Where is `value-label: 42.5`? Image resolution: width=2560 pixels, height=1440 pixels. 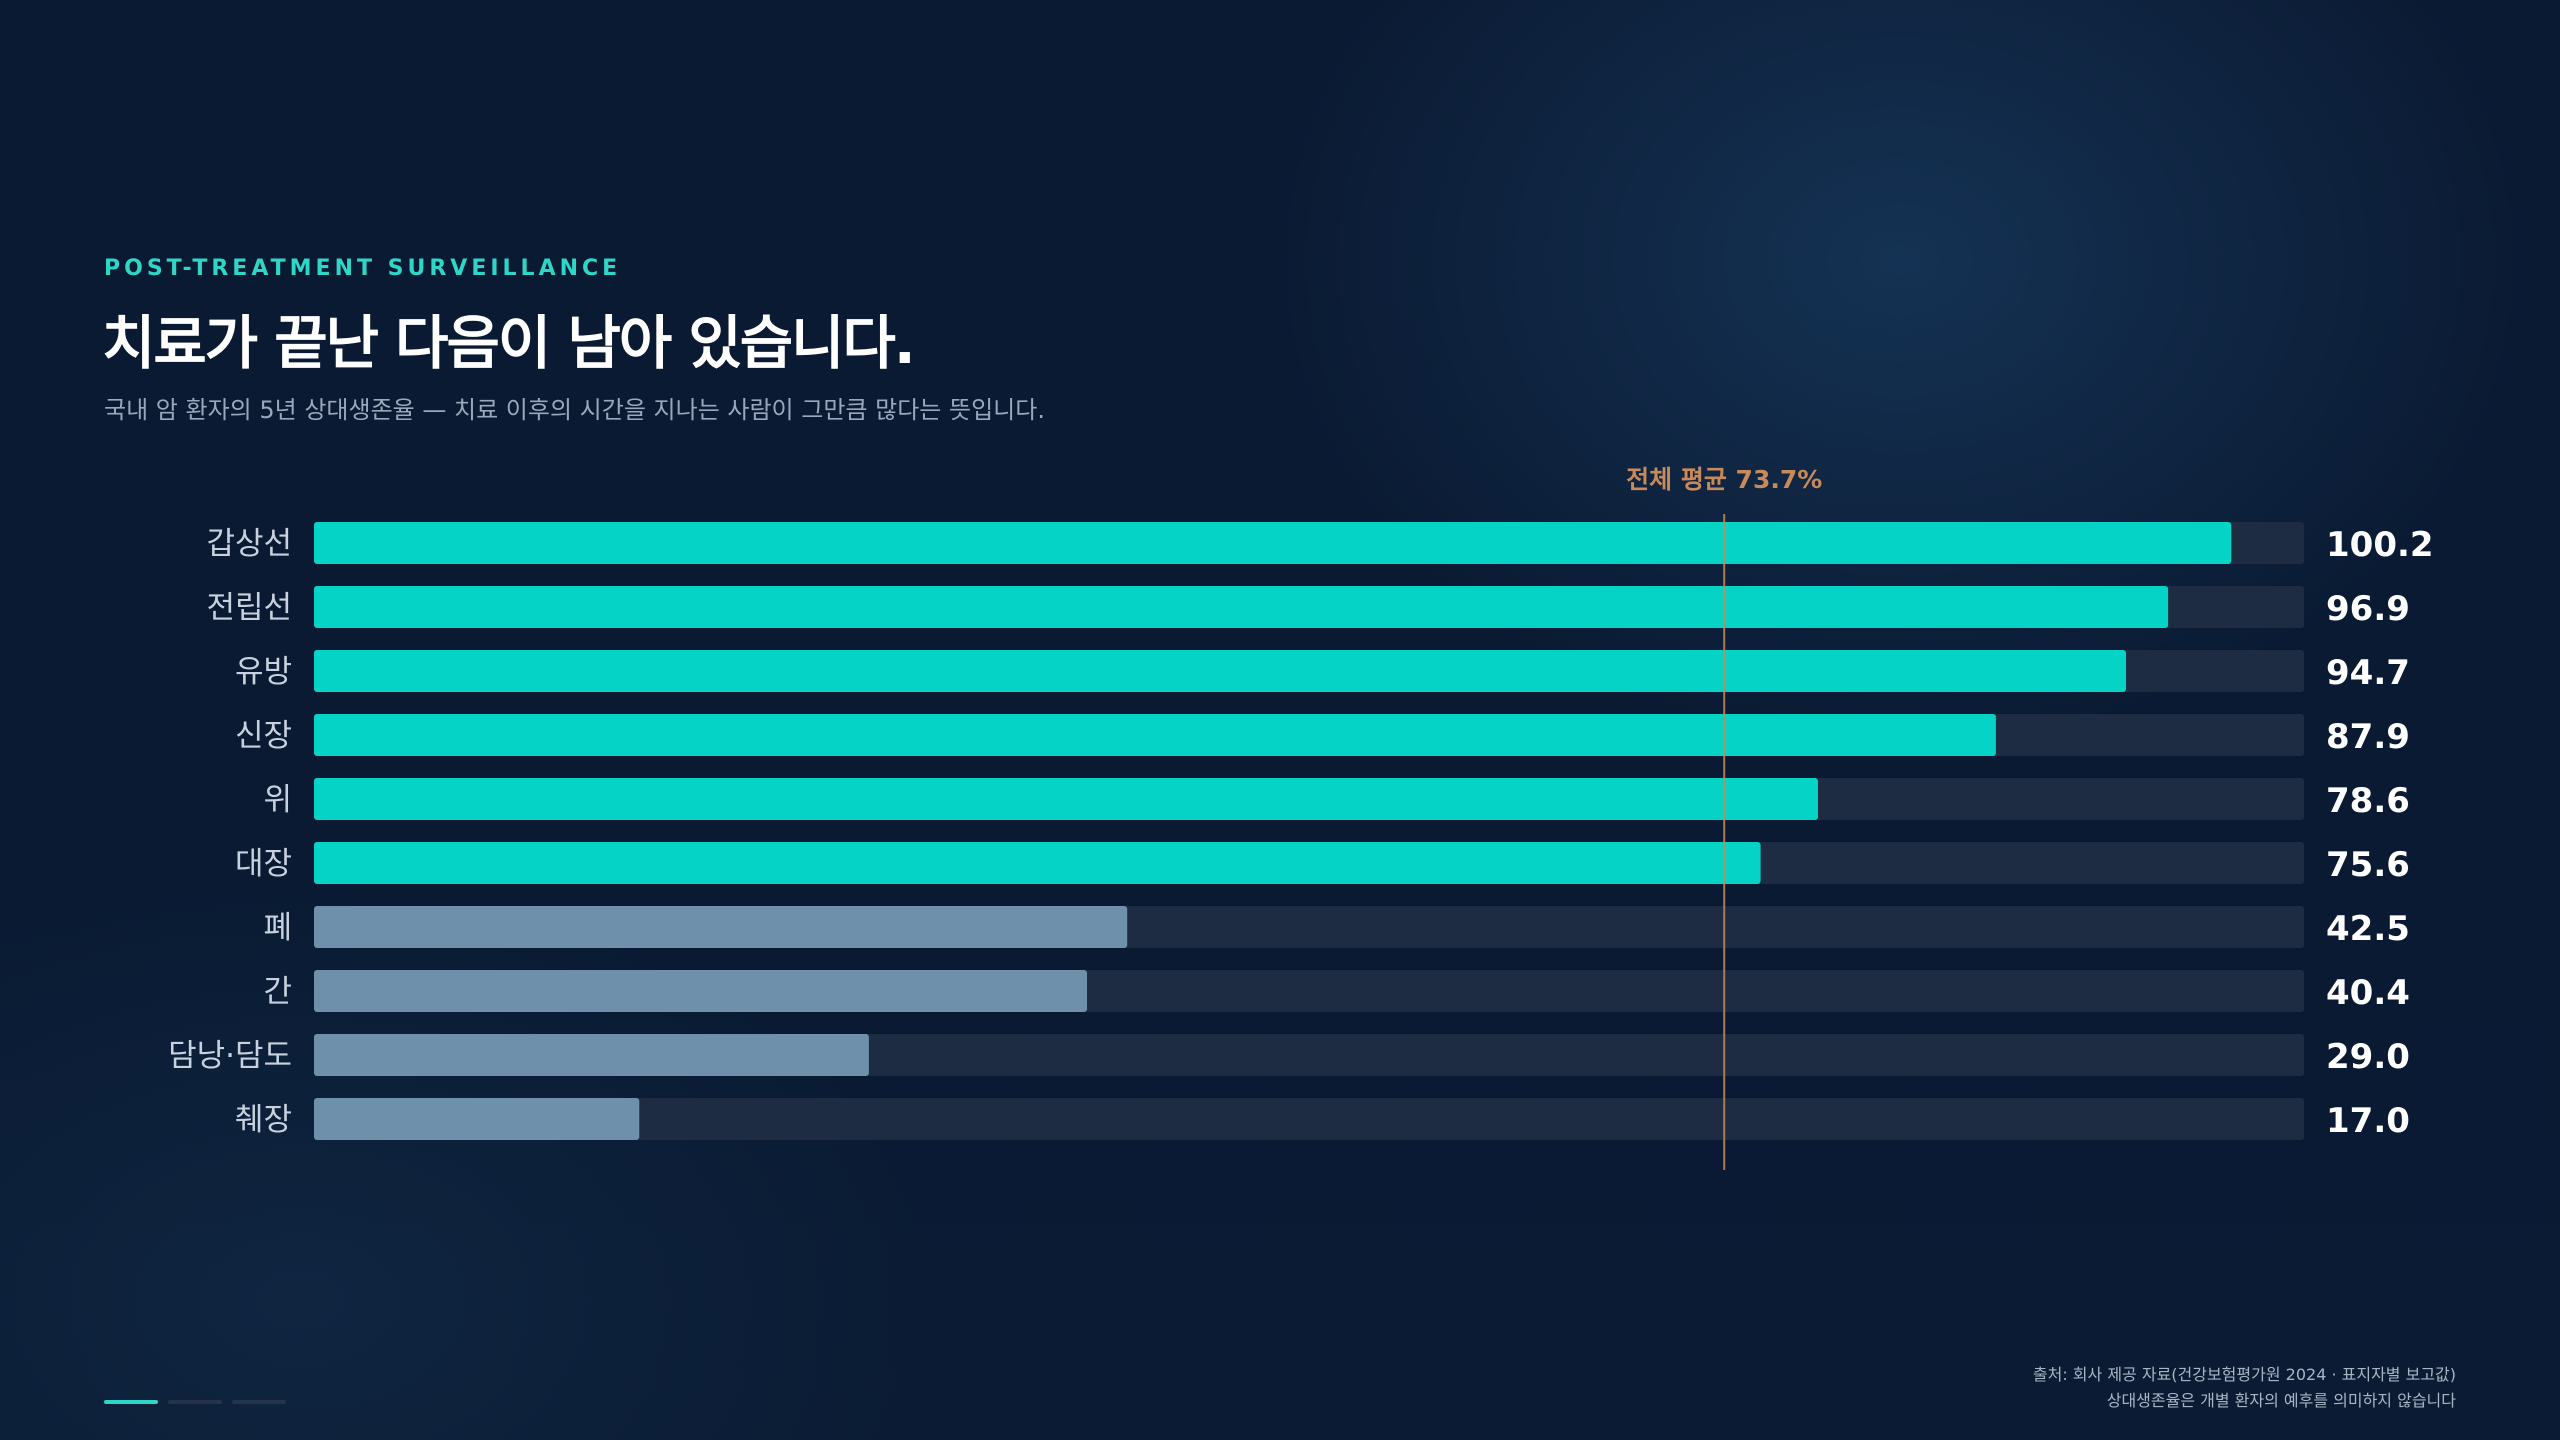 value-label: 42.5 is located at coordinates (2368, 929).